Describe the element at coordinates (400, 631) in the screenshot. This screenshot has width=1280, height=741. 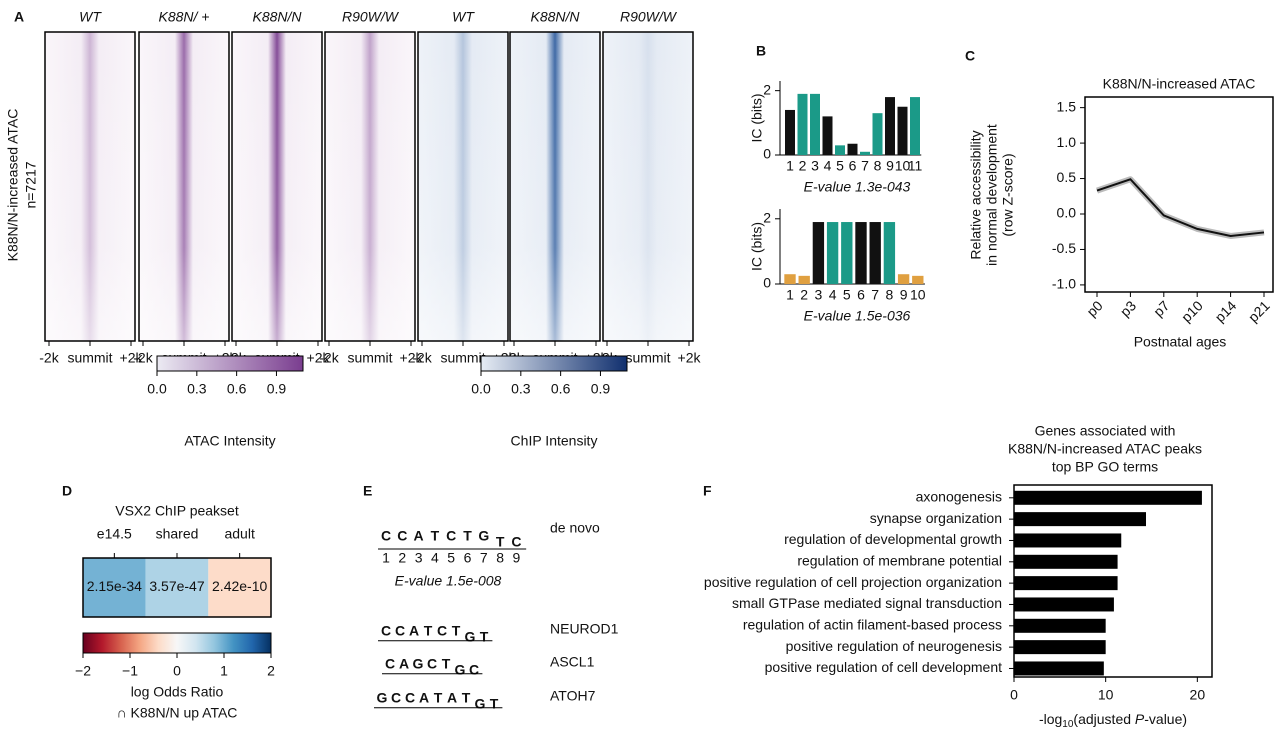
I see `logo-letter: C` at that location.